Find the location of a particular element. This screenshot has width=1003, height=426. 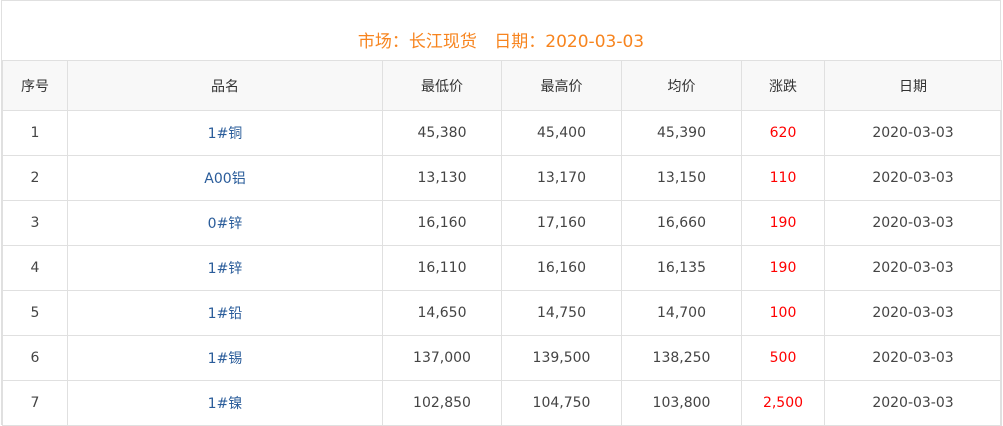

cell-index: 5 is located at coordinates (35, 313).